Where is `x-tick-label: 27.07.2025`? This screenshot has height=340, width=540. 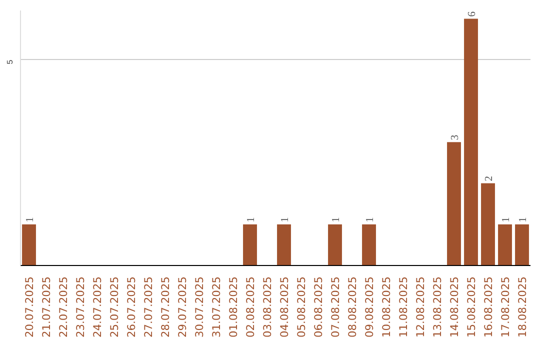
x-tick-label: 27.07.2025 is located at coordinates (148, 307).